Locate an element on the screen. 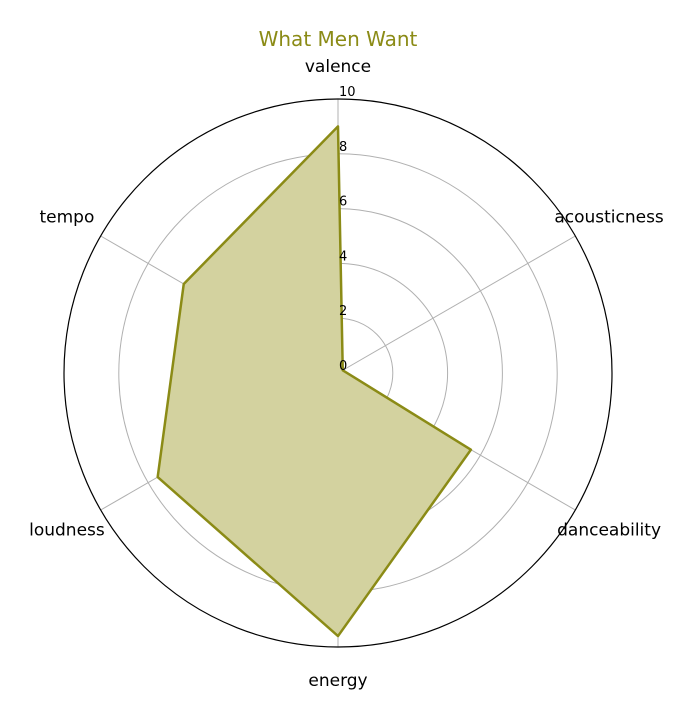  radial-tick-label: 2 is located at coordinates (343, 311).